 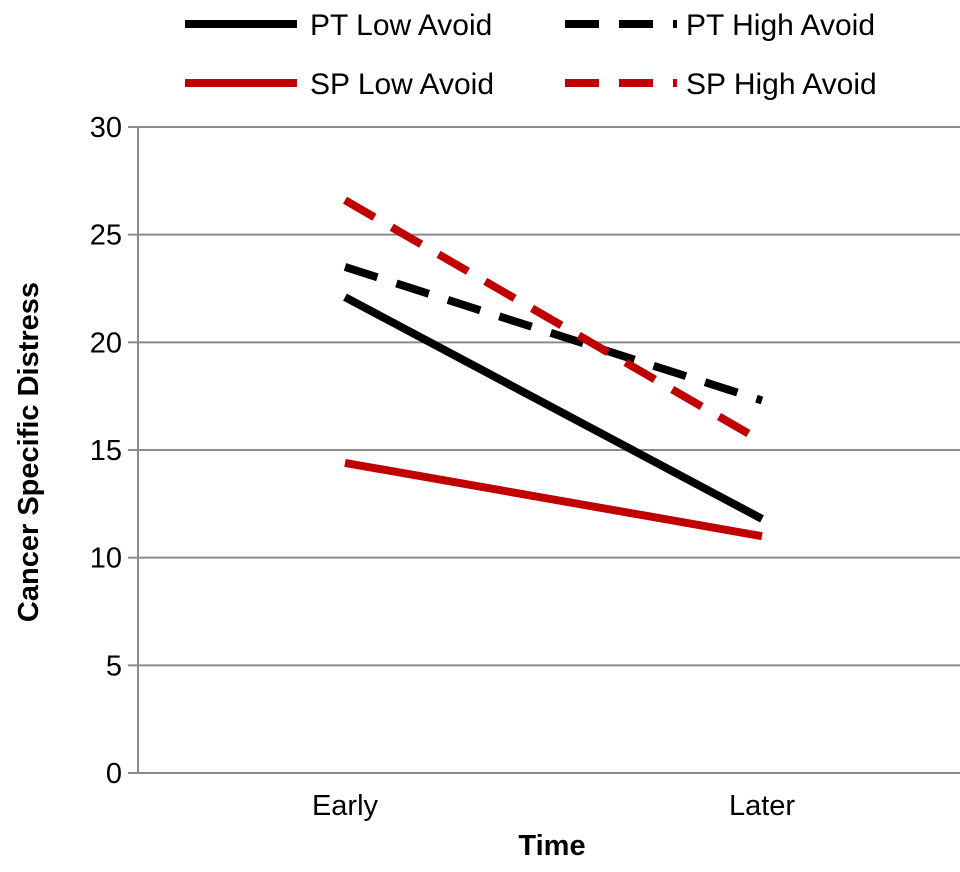 What do you see at coordinates (114, 774) in the screenshot?
I see `y-tick-label: 0` at bounding box center [114, 774].